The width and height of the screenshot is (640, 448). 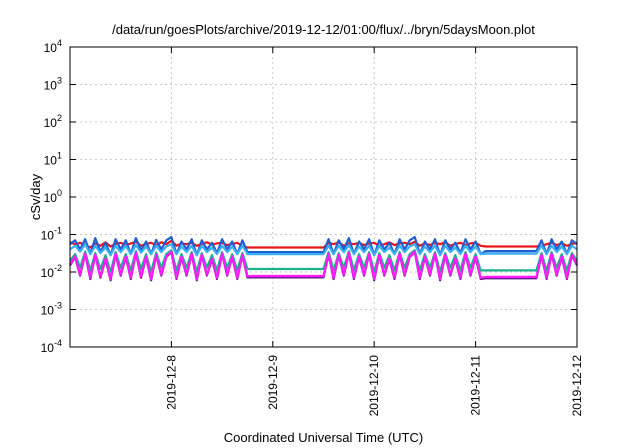 What do you see at coordinates (374, 386) in the screenshot?
I see `x-tick-label: 2019-12-10` at bounding box center [374, 386].